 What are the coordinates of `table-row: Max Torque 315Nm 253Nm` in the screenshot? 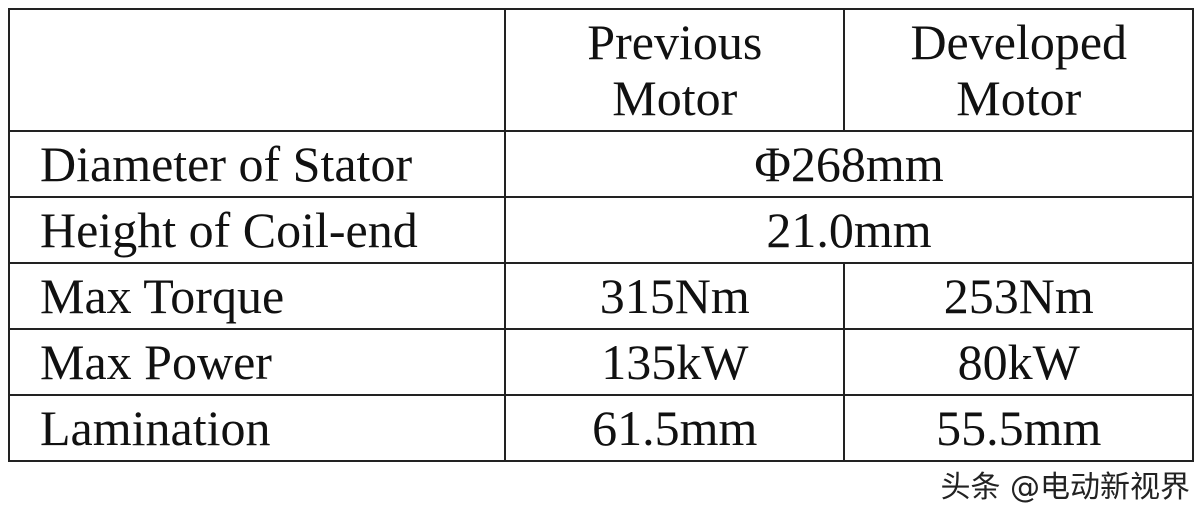 It's located at (600, 296).